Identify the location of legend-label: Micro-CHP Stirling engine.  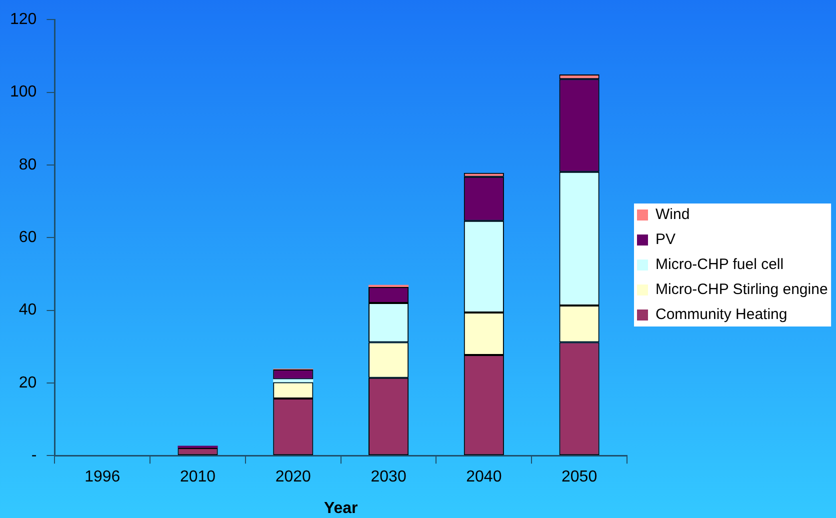
(742, 289).